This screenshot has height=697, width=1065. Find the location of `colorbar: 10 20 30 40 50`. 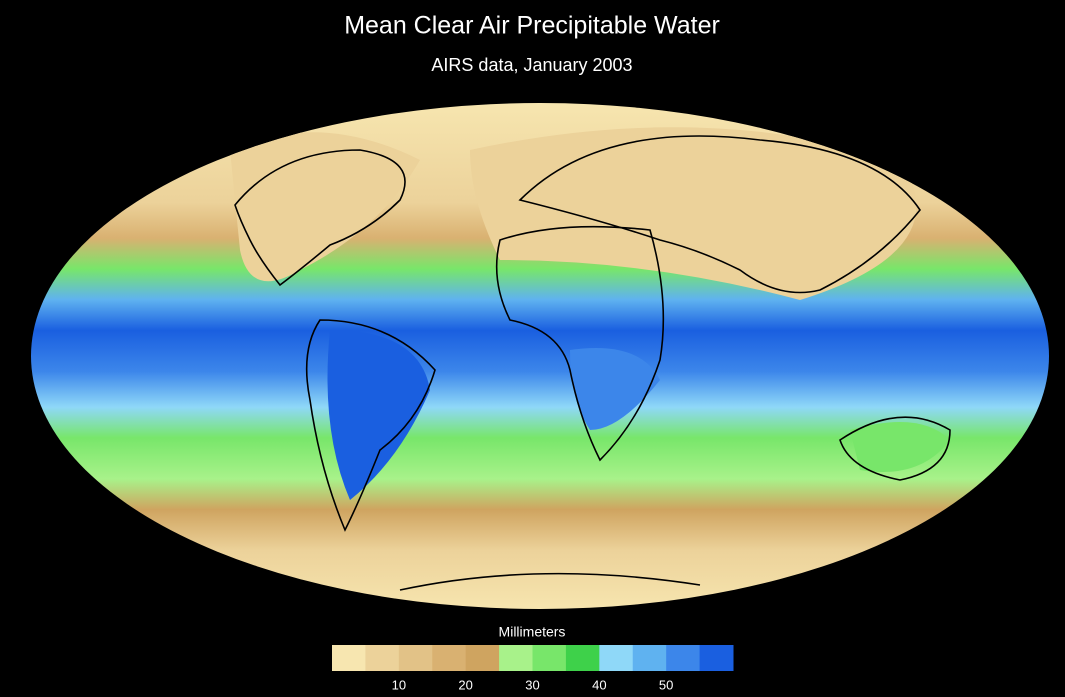

colorbar: 10 20 30 40 50 is located at coordinates (533, 668).